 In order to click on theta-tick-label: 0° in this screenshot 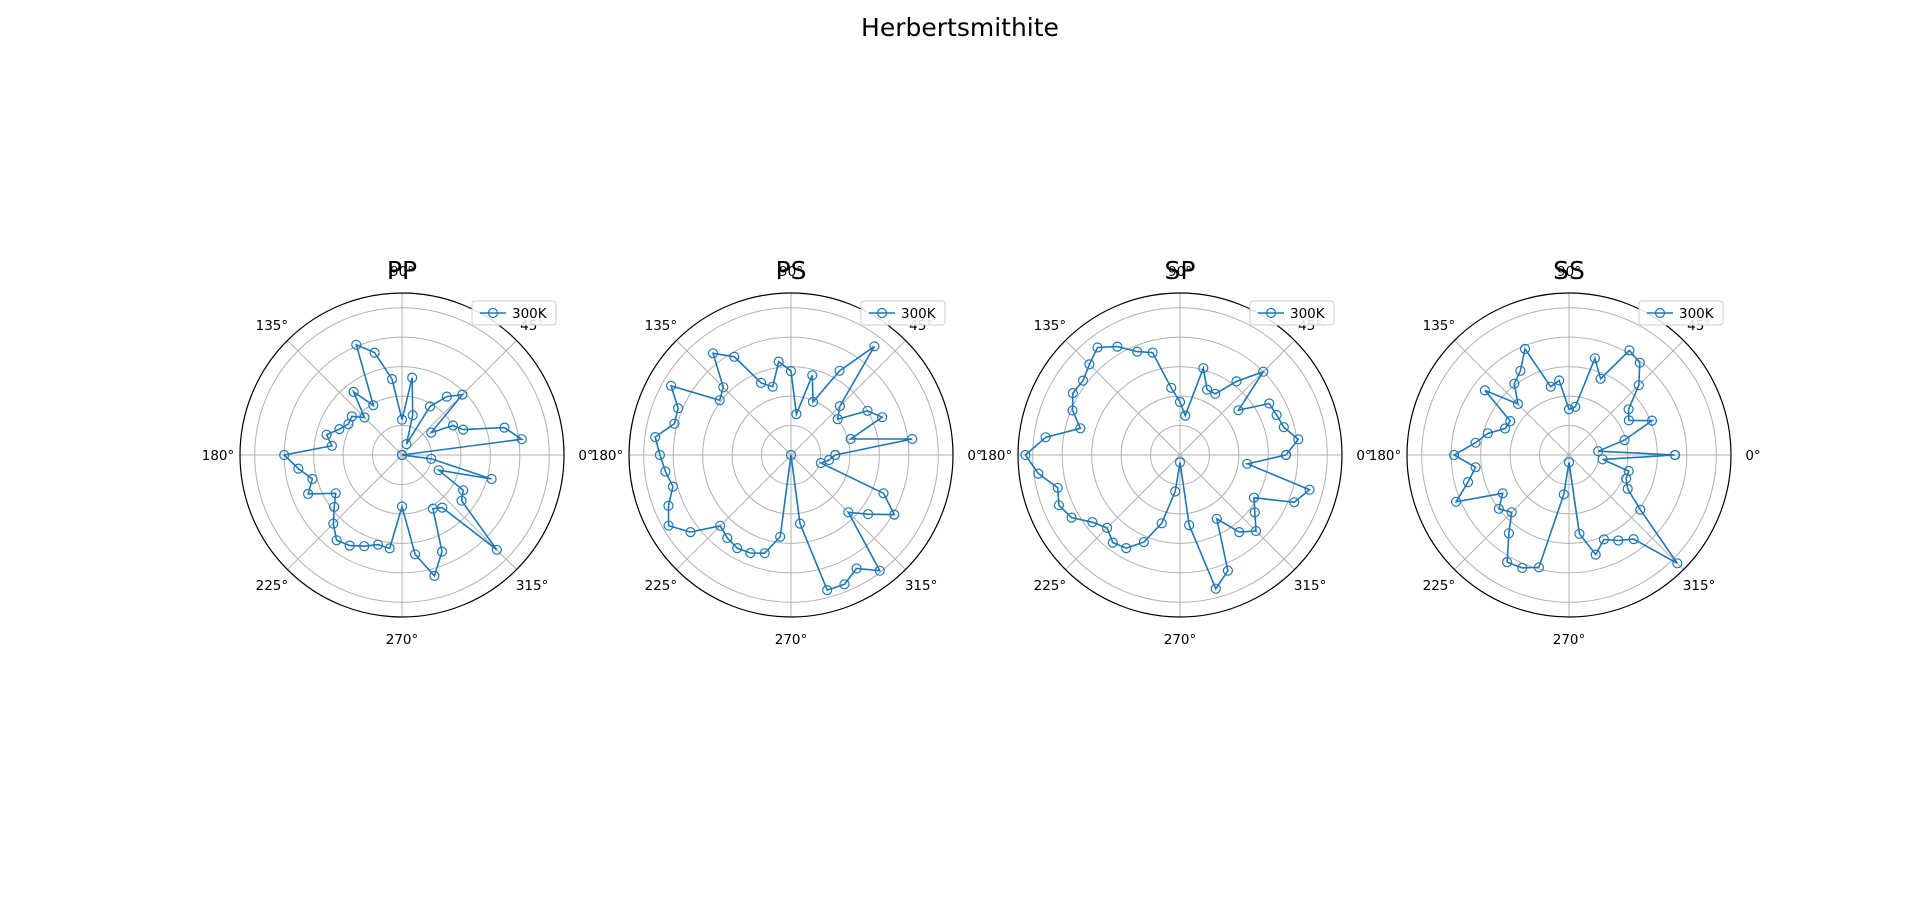, I will do `click(1752, 456)`.